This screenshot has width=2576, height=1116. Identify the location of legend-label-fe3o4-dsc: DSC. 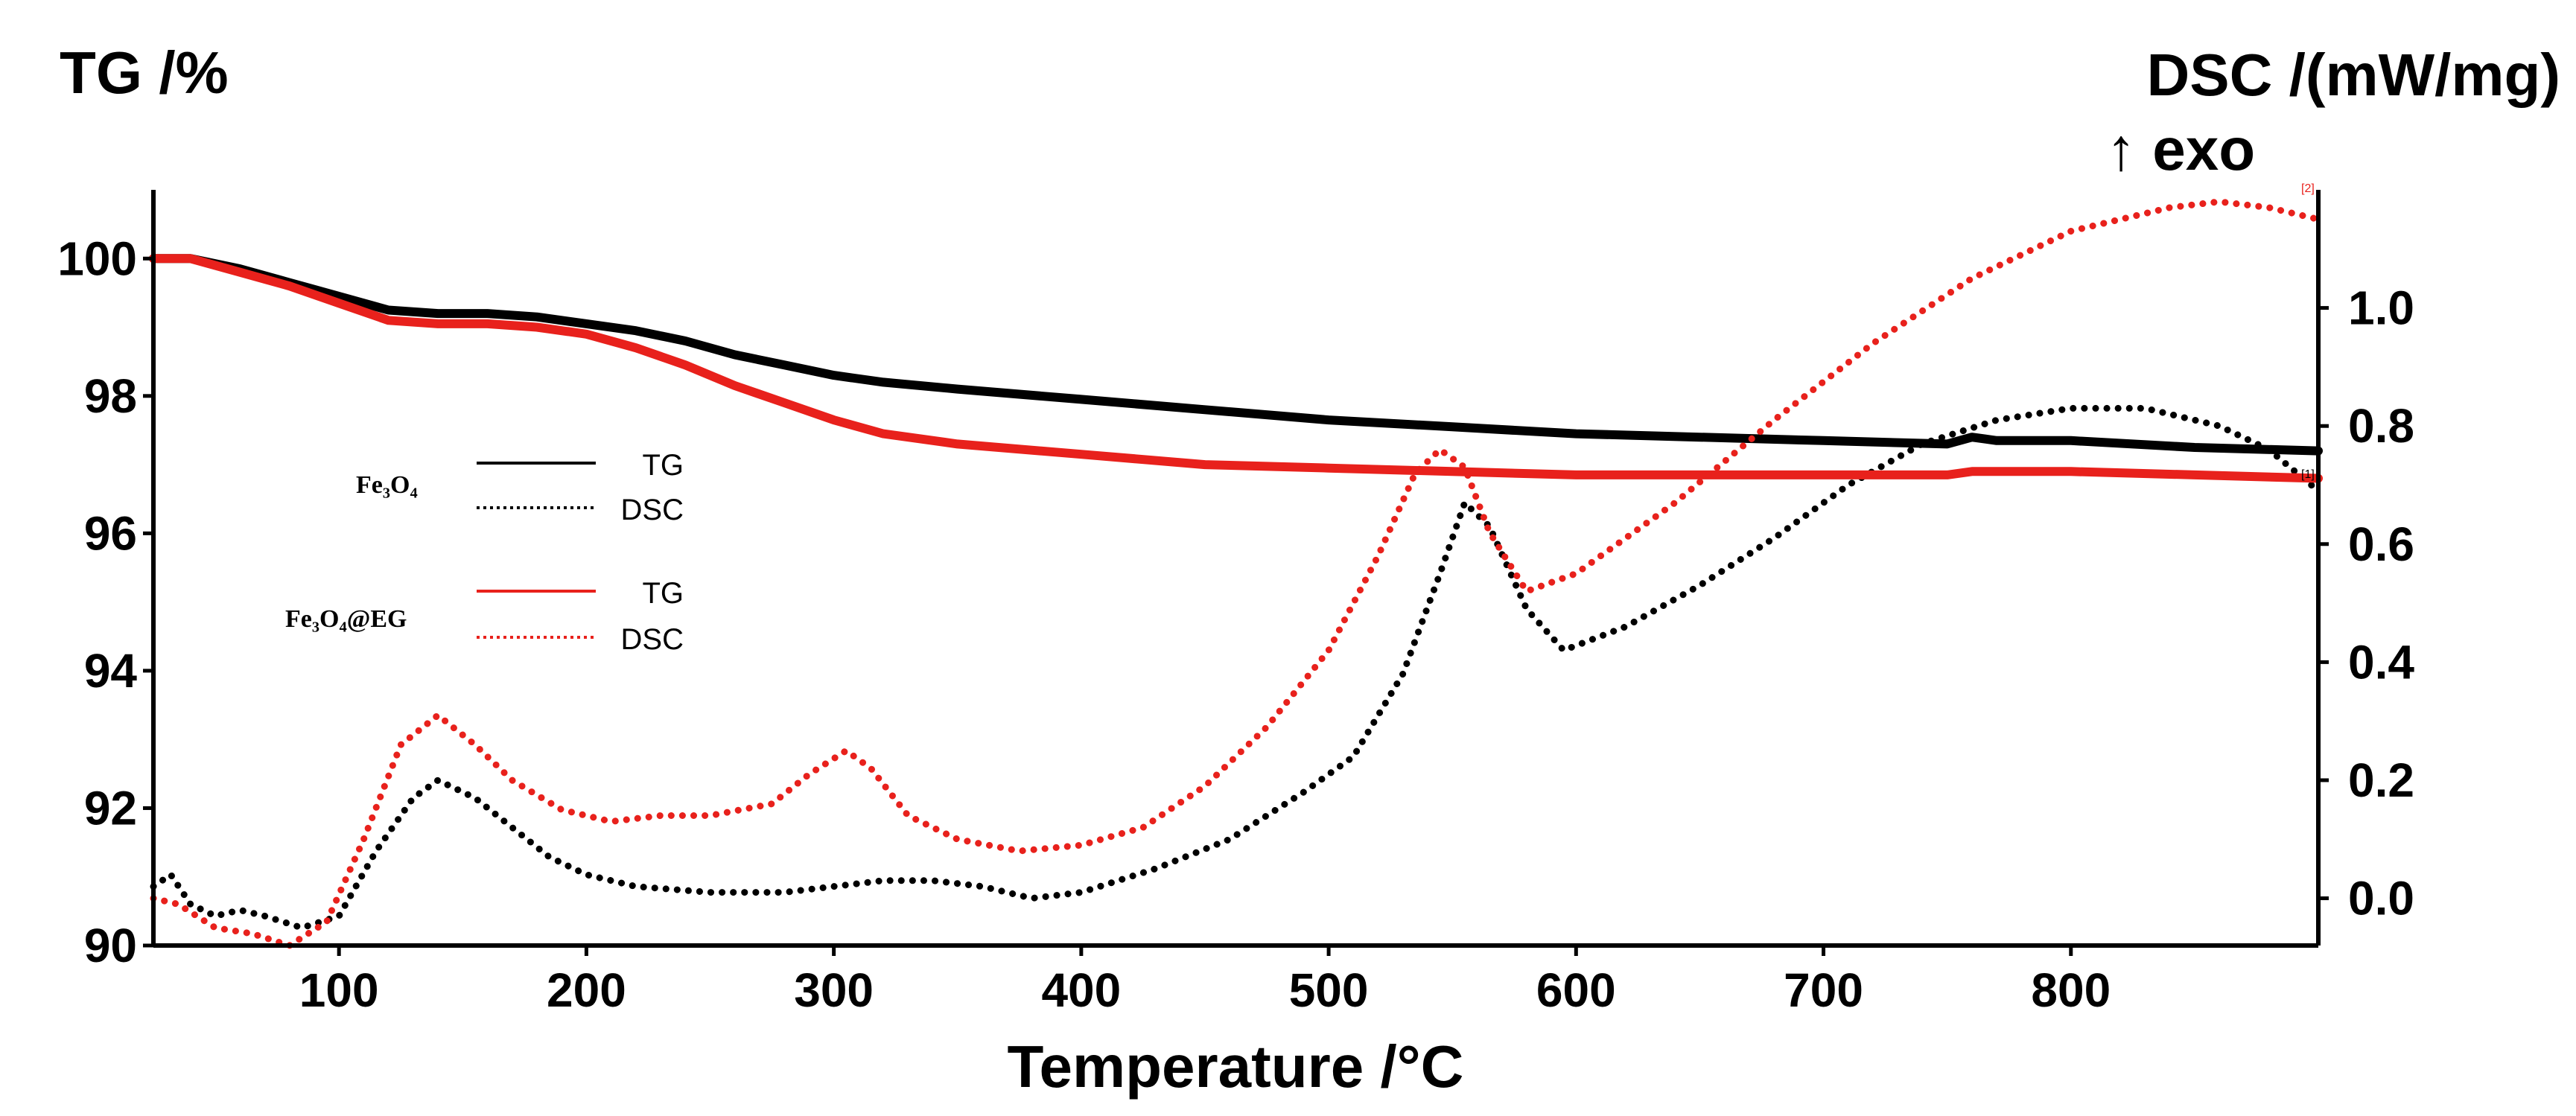
(652, 510).